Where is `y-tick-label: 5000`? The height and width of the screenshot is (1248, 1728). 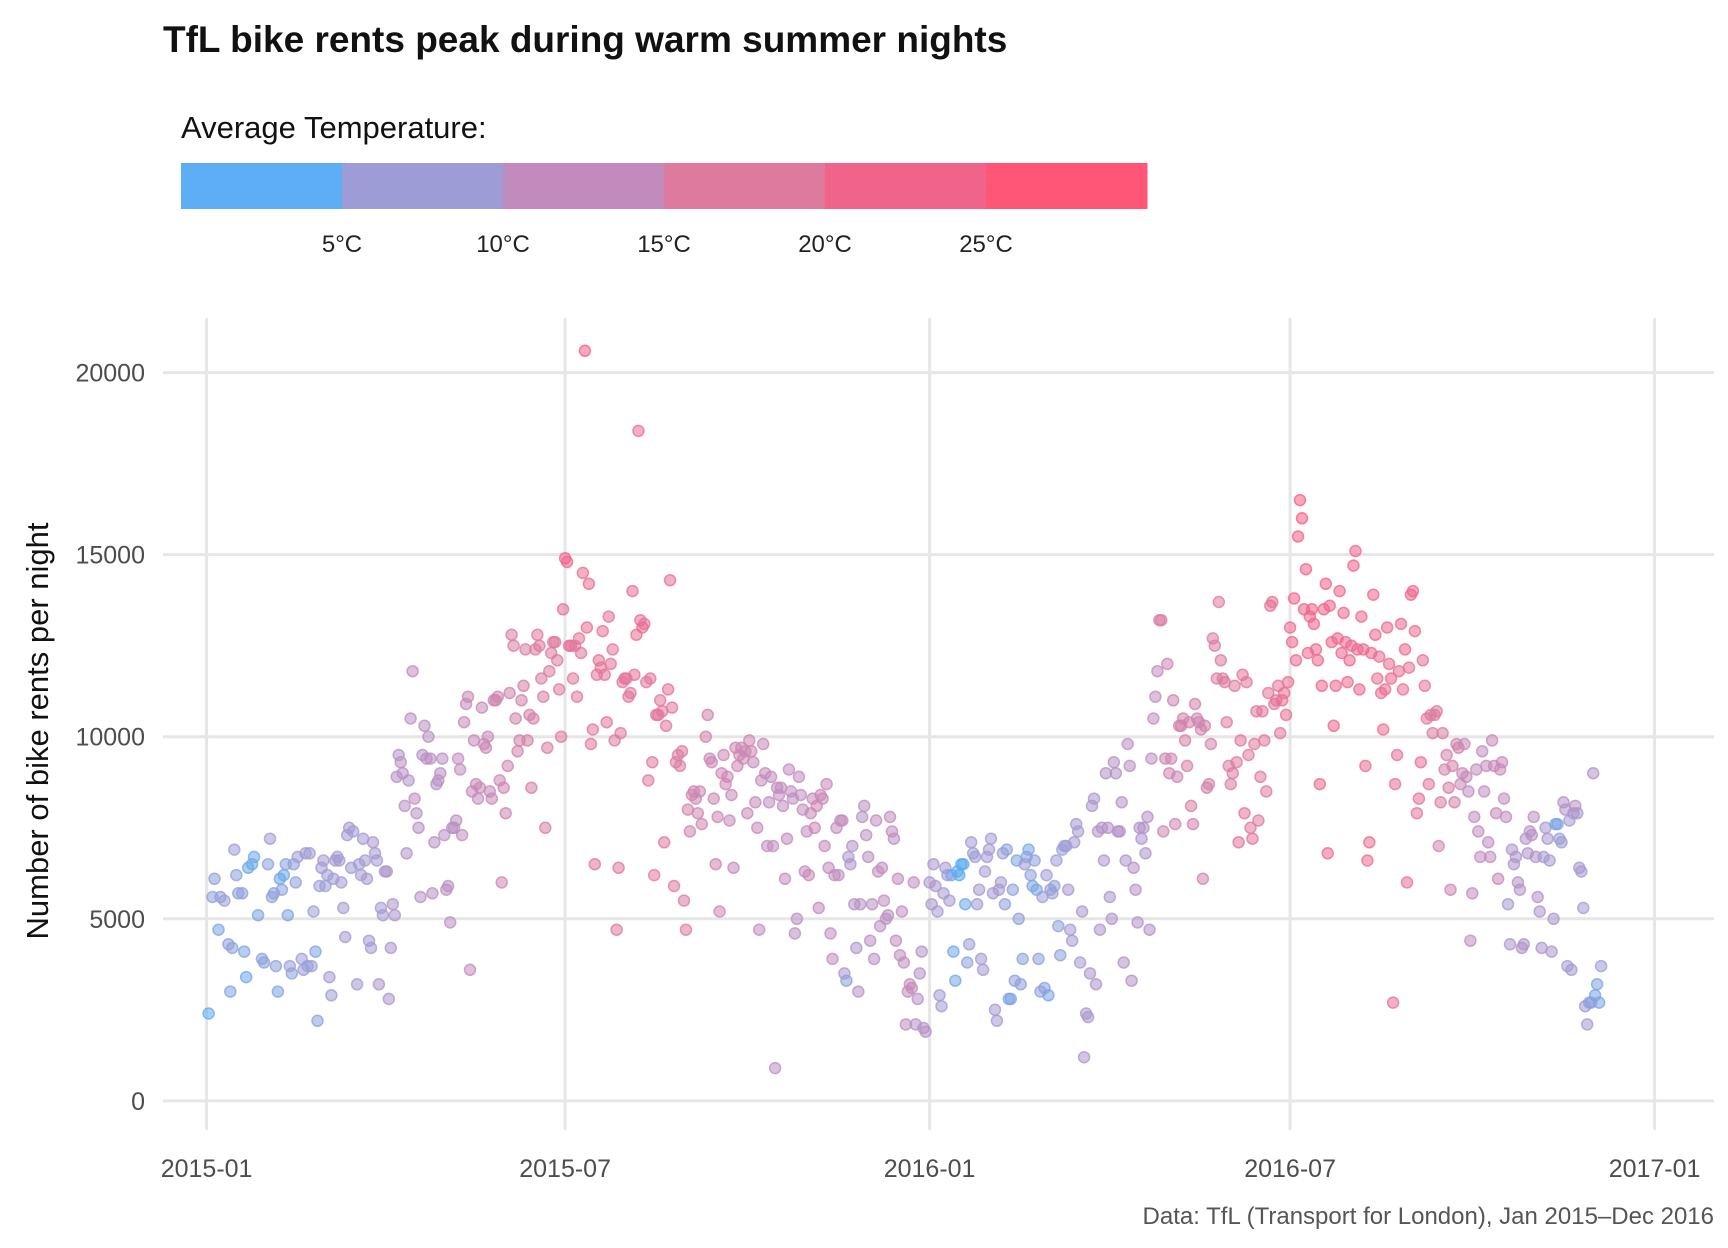 y-tick-label: 5000 is located at coordinates (117, 920).